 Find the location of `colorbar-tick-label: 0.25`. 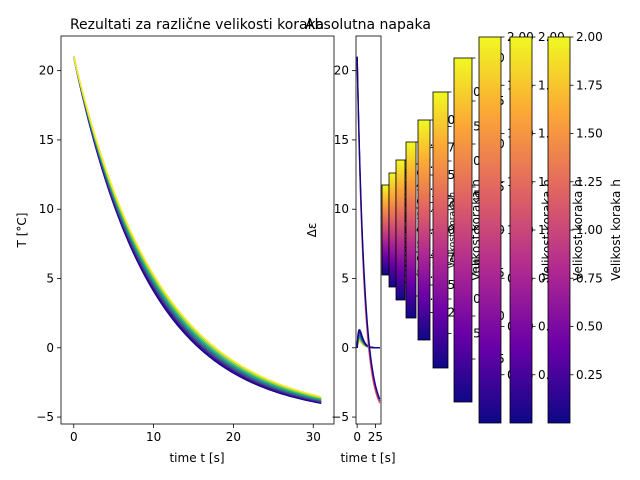

colorbar-tick-label: 0.25 is located at coordinates (589, 375).